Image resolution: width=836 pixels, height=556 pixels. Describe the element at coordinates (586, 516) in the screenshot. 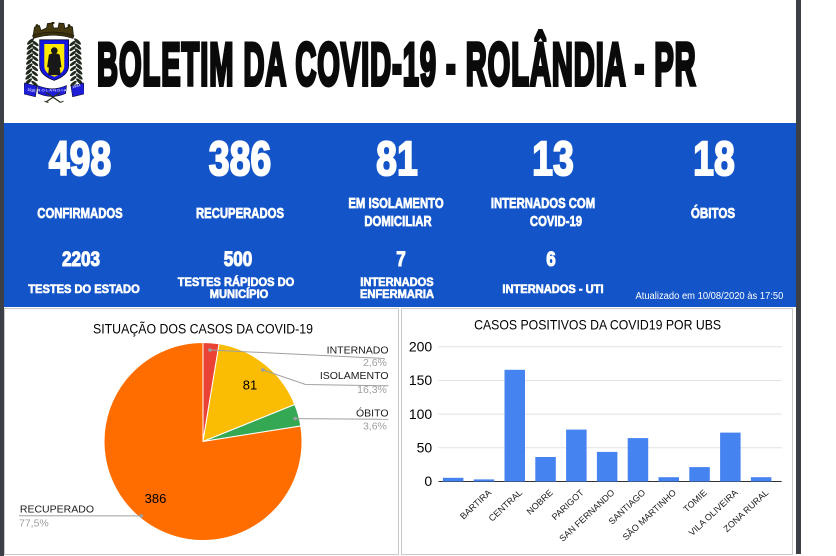

I see `svg-text: SAN FERNANDO` at that location.